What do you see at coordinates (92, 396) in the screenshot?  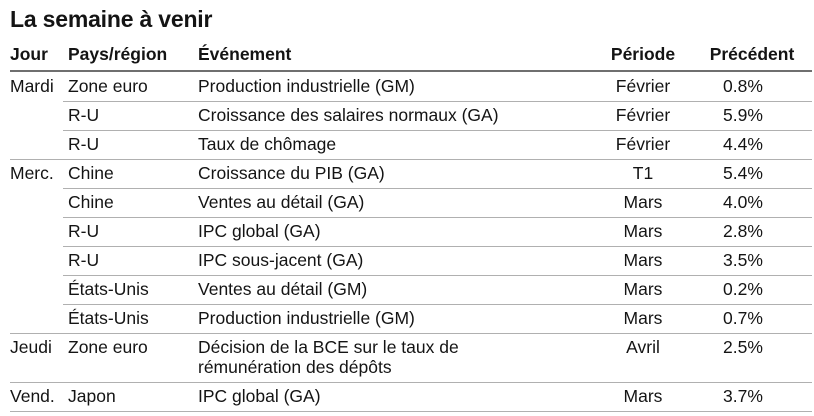 I see `cell-pays-region: Japon` at bounding box center [92, 396].